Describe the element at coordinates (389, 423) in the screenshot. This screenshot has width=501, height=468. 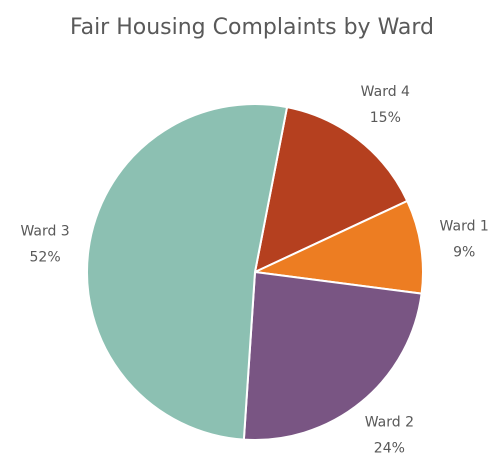
I see `slice-label: Ward 2` at that location.